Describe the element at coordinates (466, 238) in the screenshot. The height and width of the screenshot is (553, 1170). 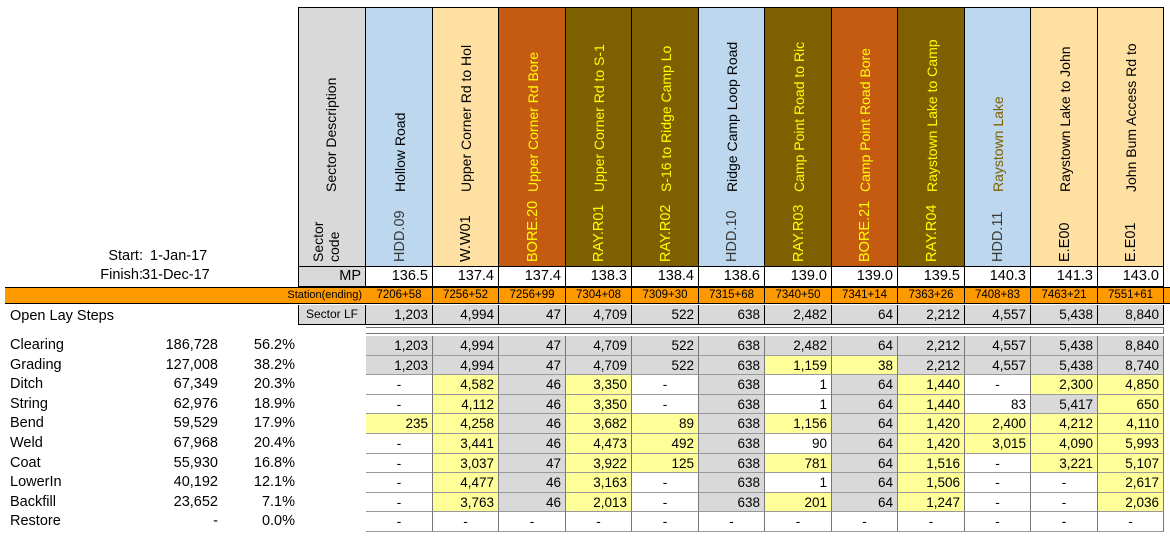
I see `sector-code-text: W.W01` at that location.